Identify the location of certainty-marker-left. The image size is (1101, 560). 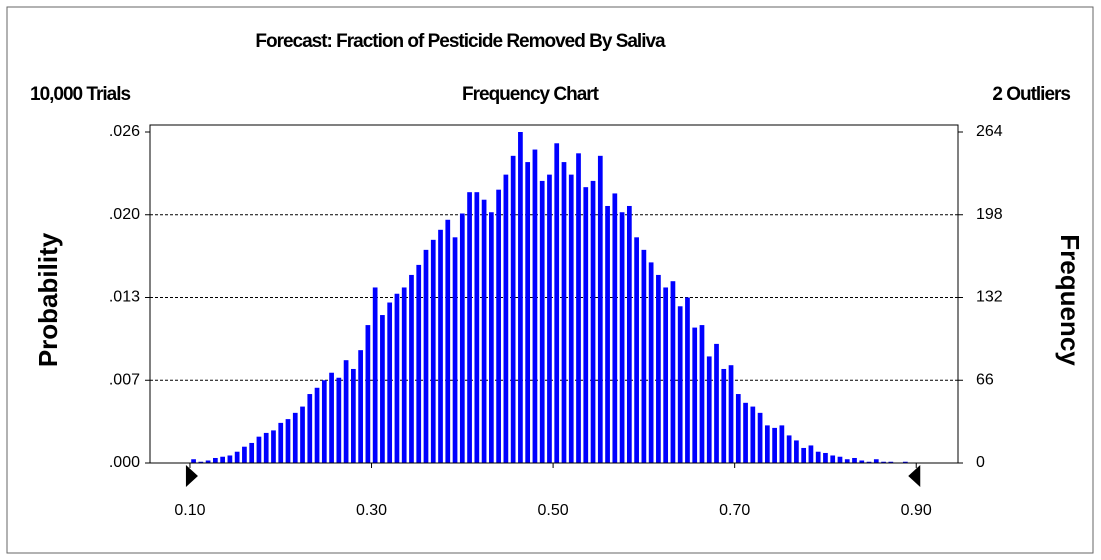
(191, 476).